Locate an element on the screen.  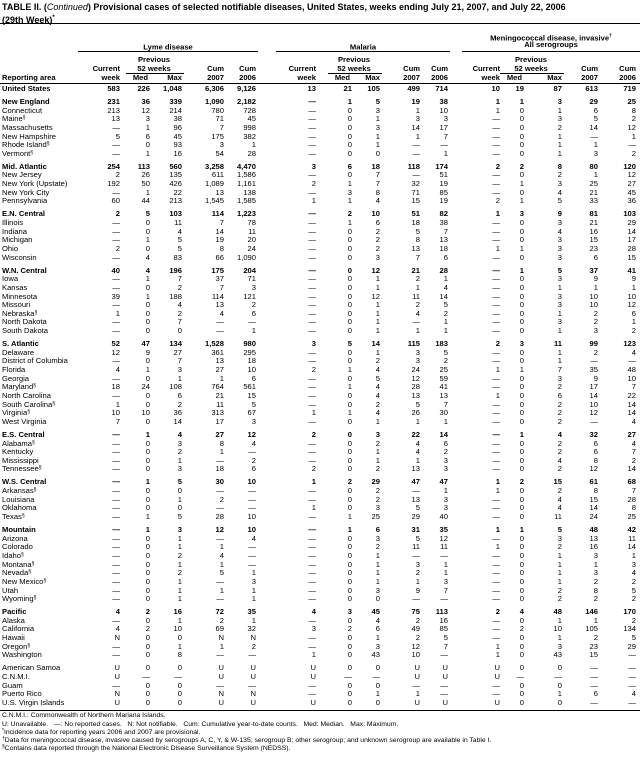
reporting-area: Mountain is located at coordinates (19, 530).